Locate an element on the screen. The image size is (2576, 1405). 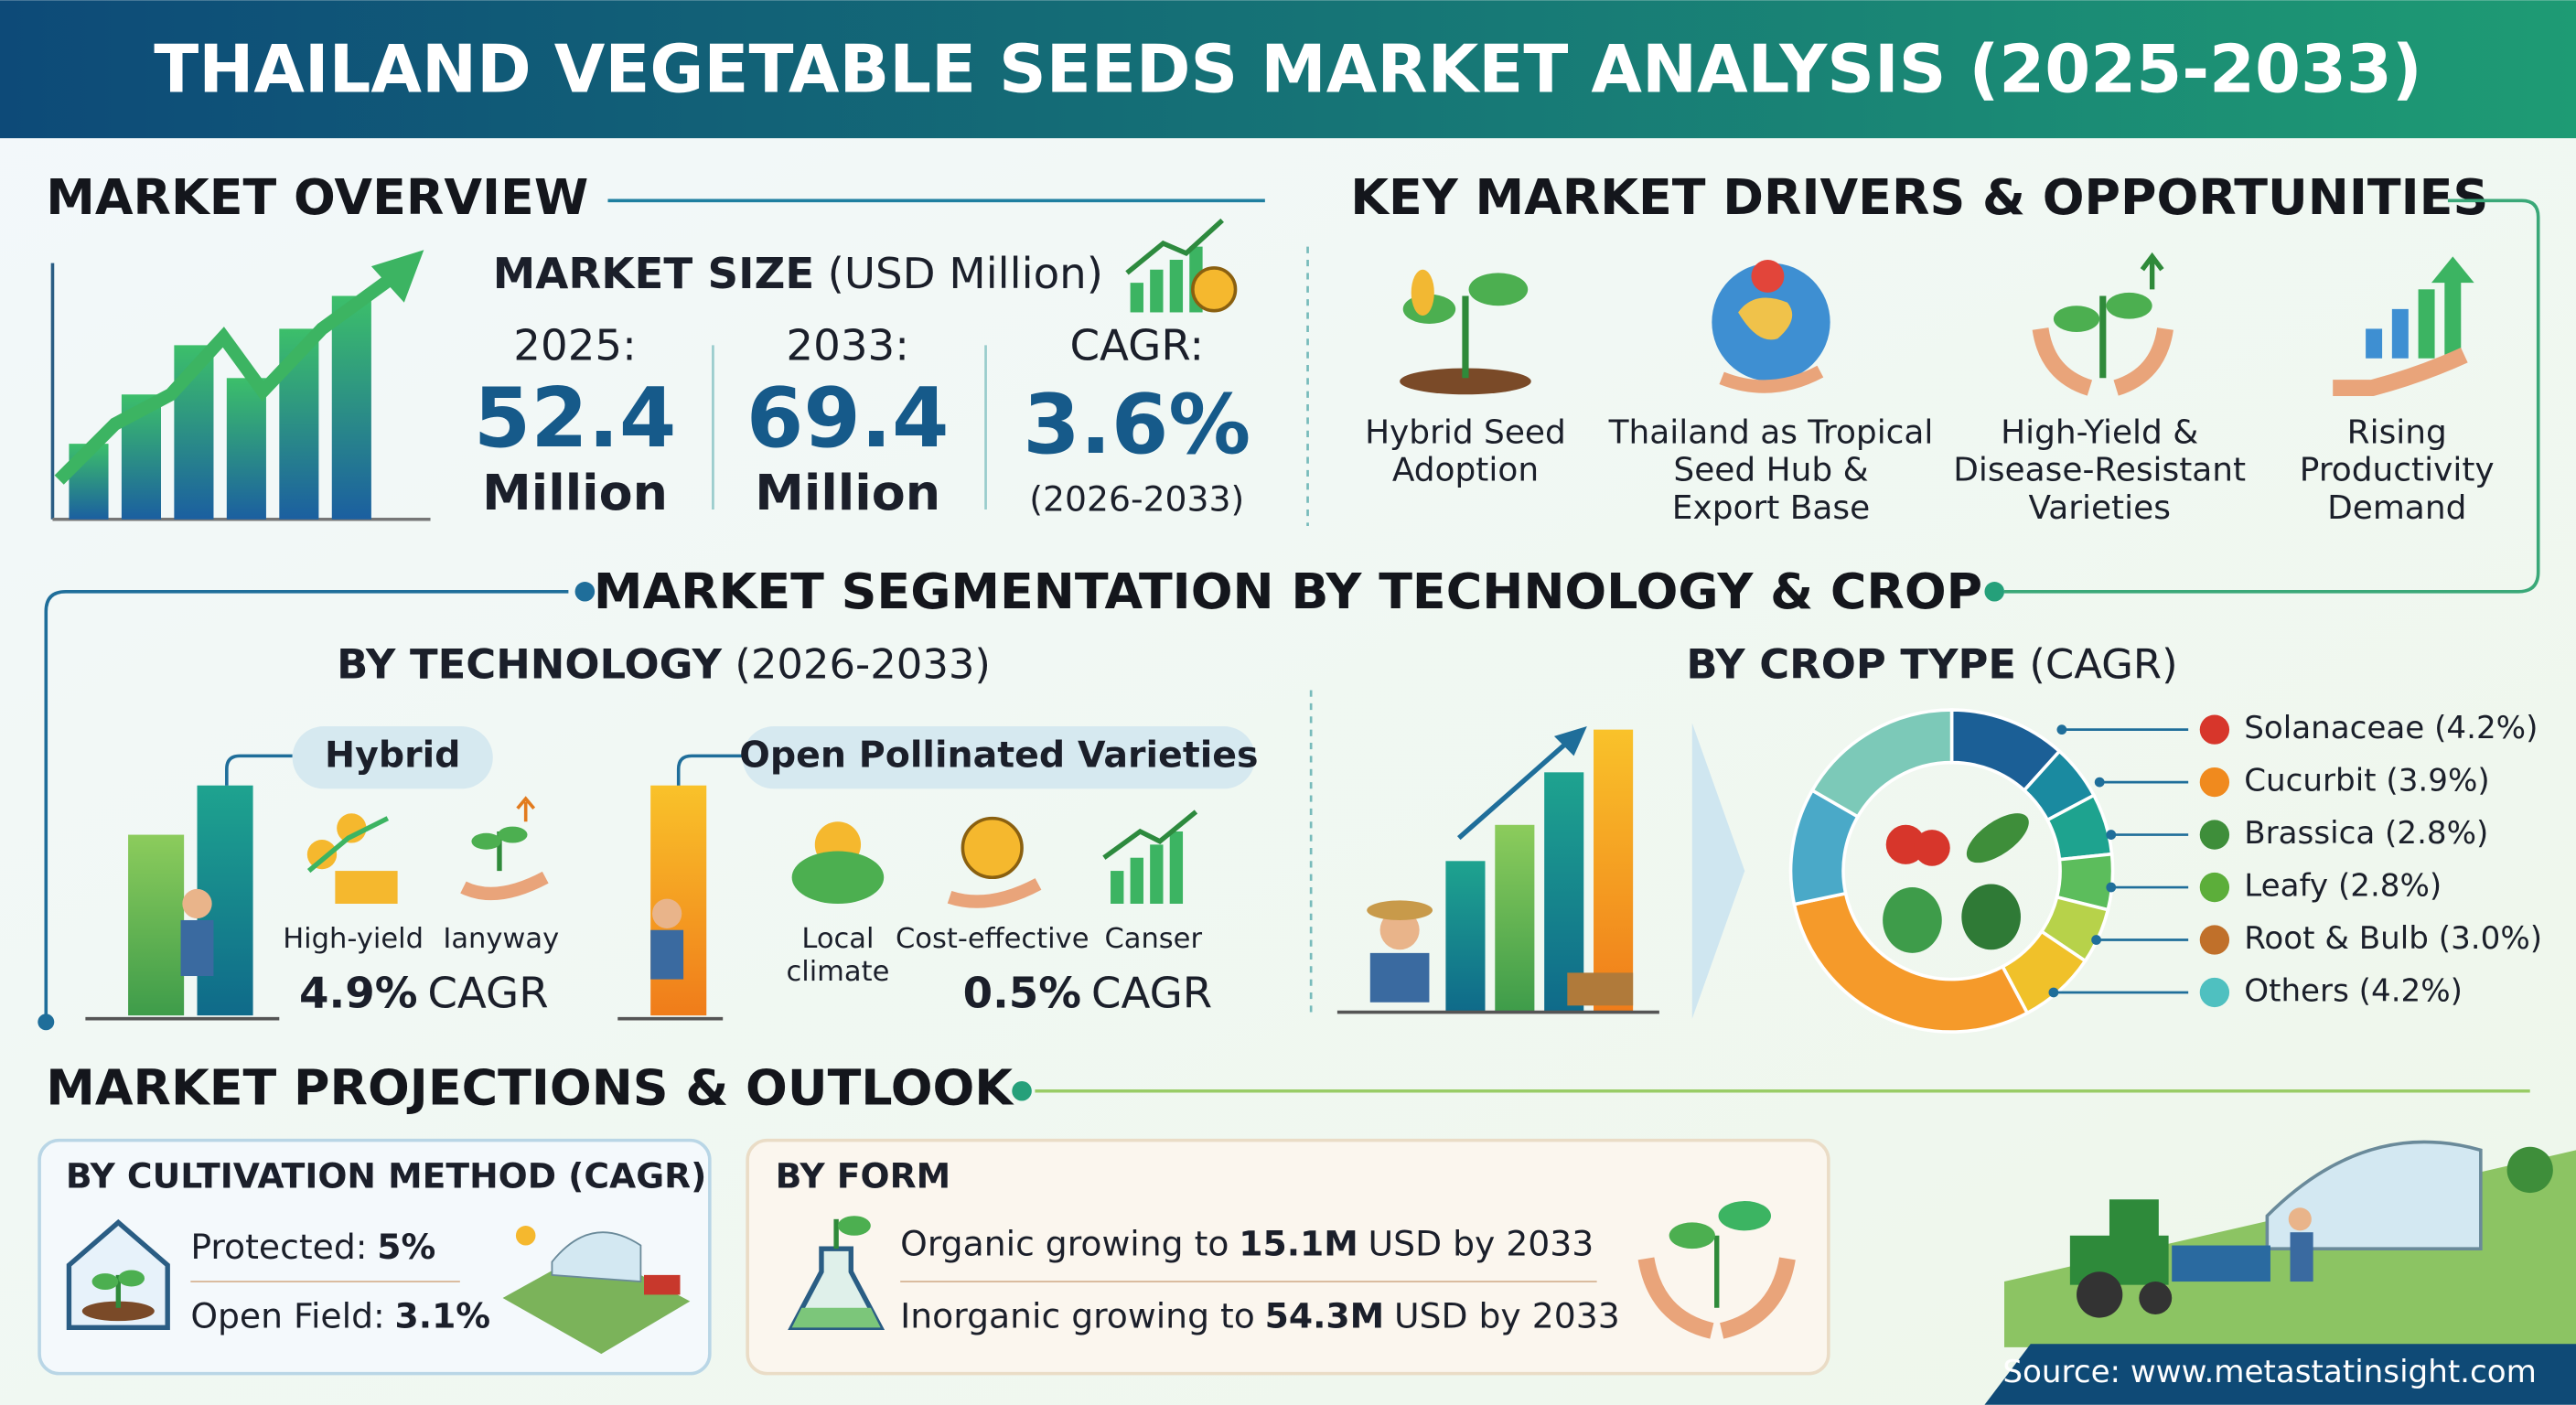
technology-cagr: 4.9% CAGR is located at coordinates (424, 994).